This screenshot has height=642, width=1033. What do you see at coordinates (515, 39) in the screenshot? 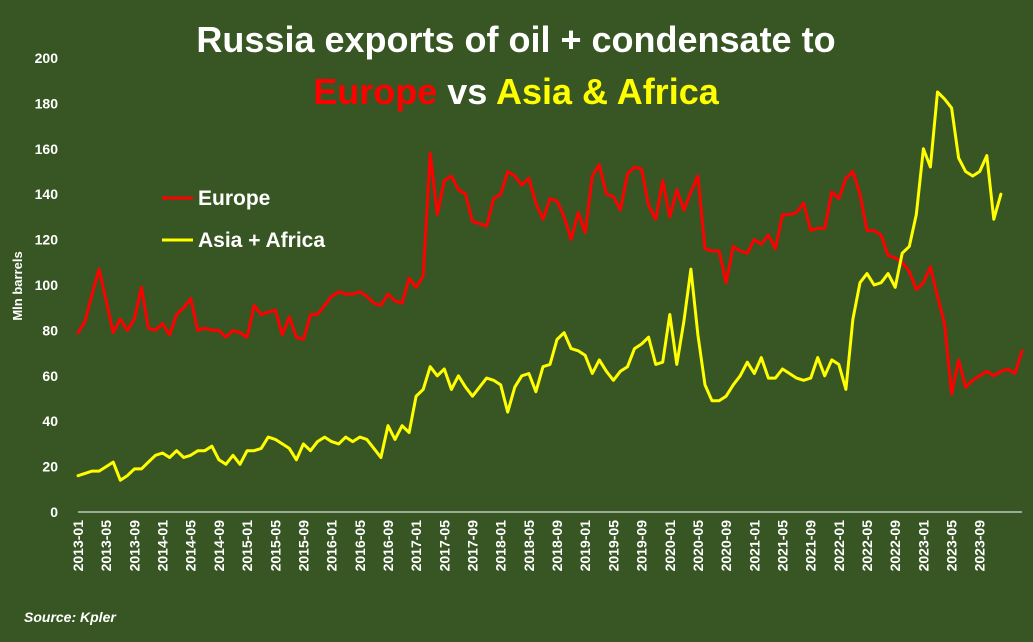
I see `chart-title-line1: Russia exports of oil + condensate to` at bounding box center [515, 39].